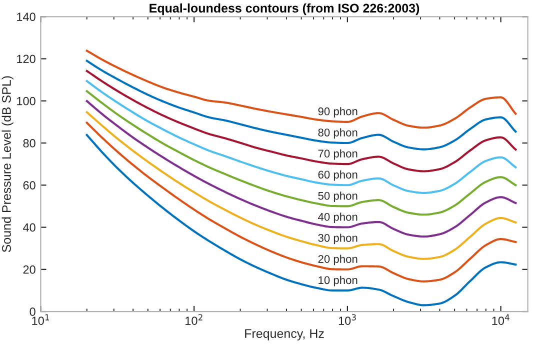  I want to click on series-label: 20 phon, so click(338, 260).